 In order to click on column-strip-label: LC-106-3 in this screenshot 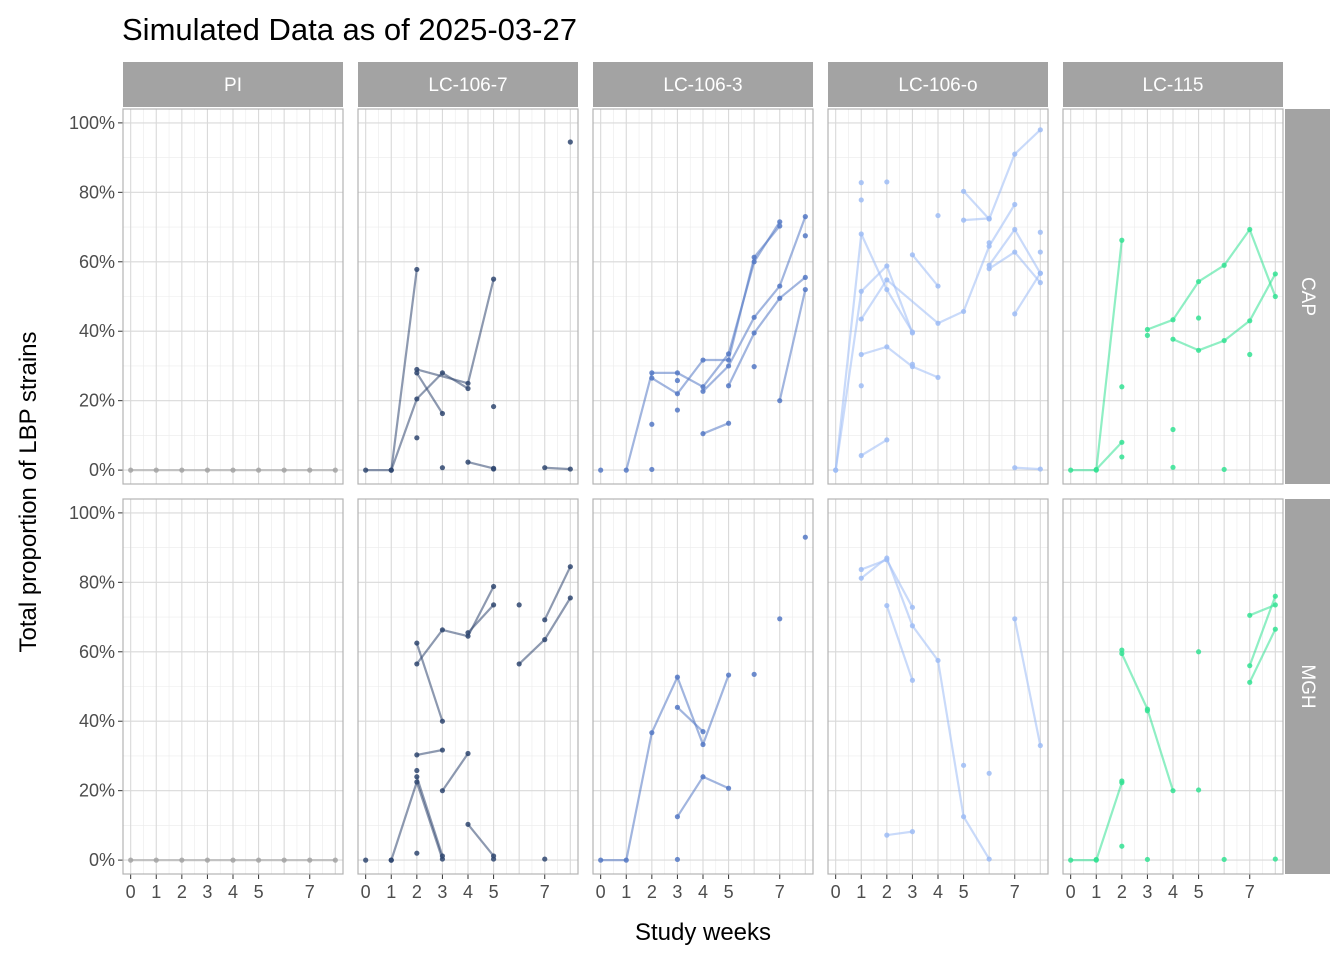, I will do `click(702, 85)`.